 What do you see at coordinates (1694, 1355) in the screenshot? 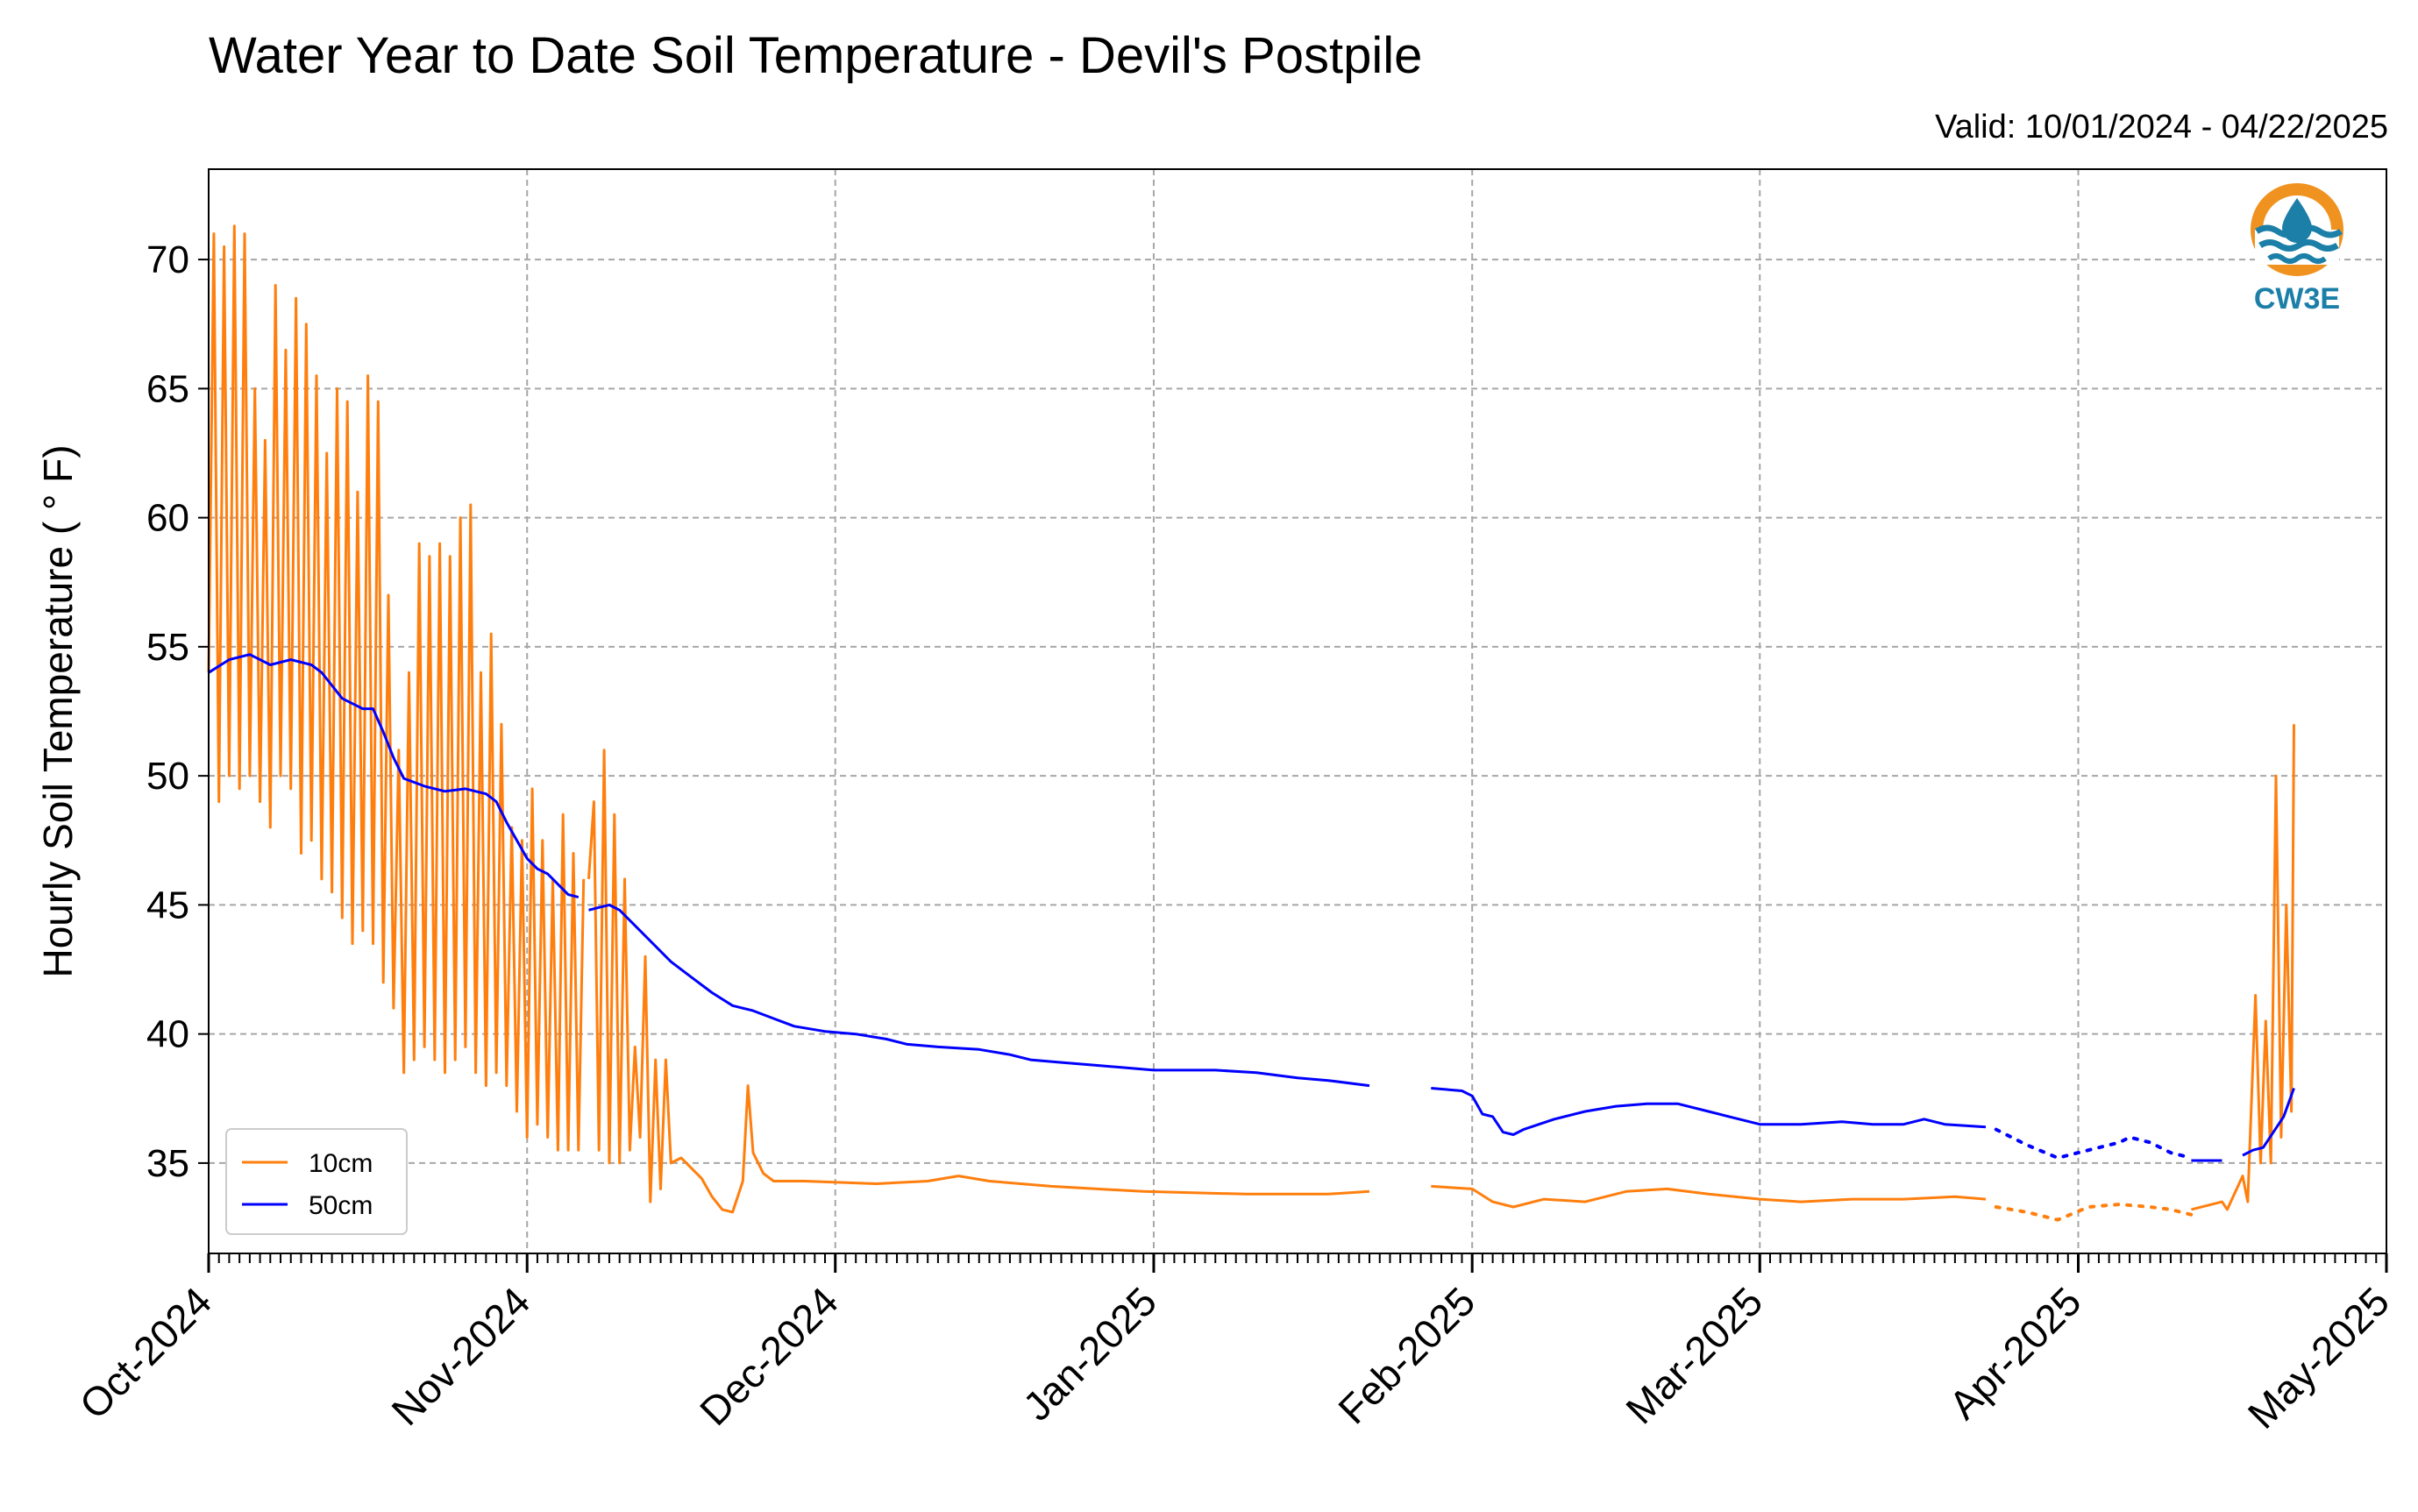
I see `x-tick-label: Mar-2025` at bounding box center [1694, 1355].